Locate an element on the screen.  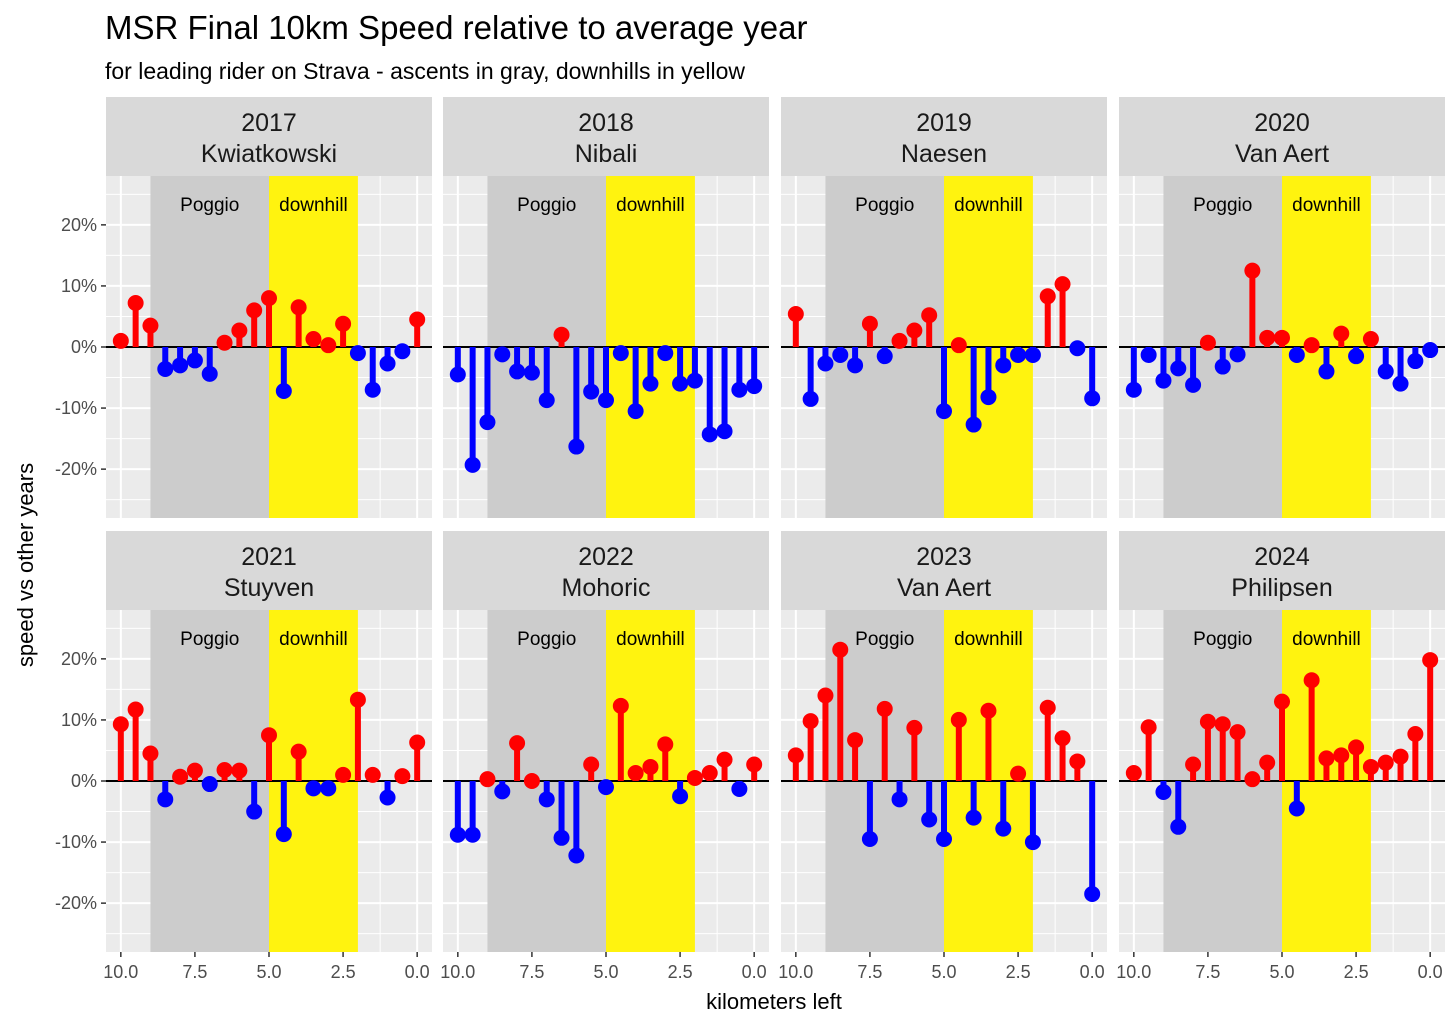
facet-rider-label: Nibali is located at coordinates (606, 154).